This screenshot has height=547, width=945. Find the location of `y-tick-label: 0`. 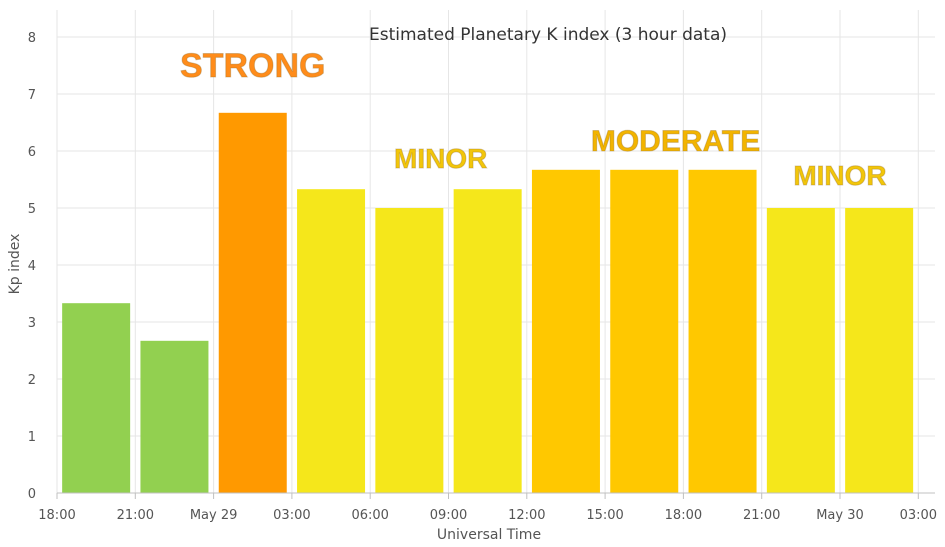

y-tick-label: 0 is located at coordinates (32, 494).